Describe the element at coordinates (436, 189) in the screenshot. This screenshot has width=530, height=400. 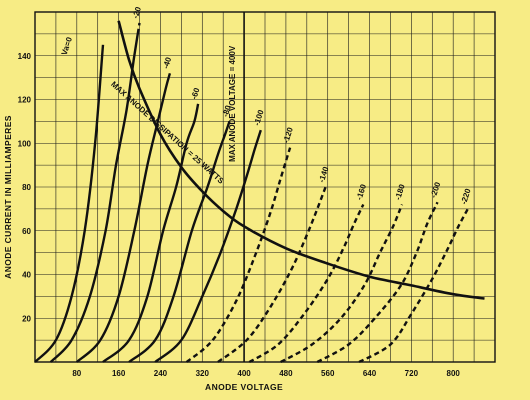
I see `curve-label-10: -200` at that location.